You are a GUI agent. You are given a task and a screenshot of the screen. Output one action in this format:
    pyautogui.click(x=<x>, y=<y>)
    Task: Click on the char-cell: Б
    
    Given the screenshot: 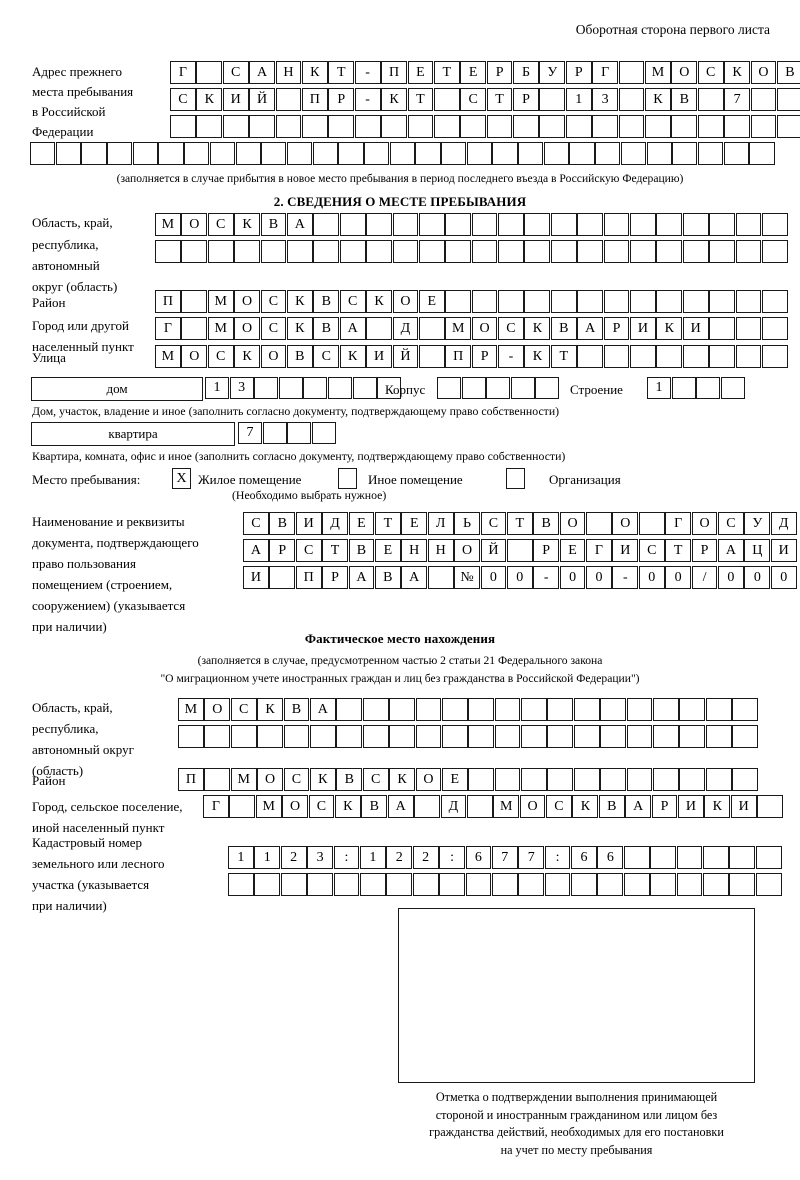 What is the action you would take?
    pyautogui.click(x=526, y=72)
    